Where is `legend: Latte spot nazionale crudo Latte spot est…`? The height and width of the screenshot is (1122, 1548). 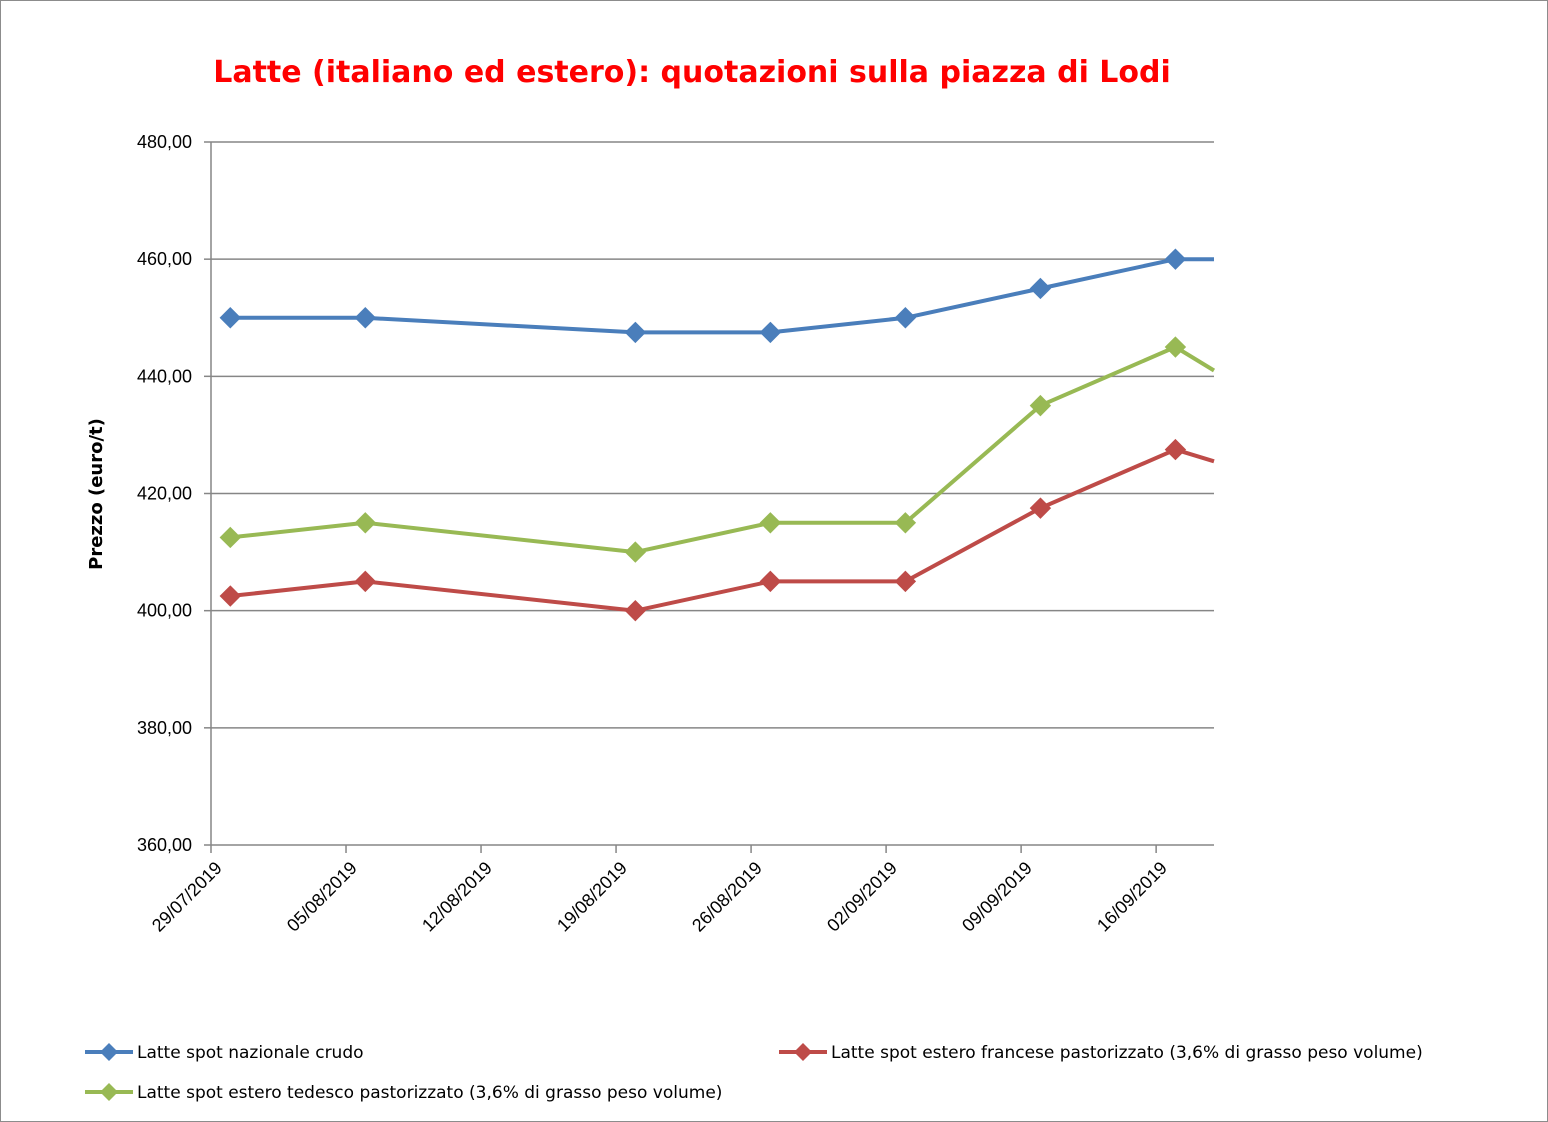
legend: Latte spot nazionale crudo Latte spot est… is located at coordinates (754, 1073).